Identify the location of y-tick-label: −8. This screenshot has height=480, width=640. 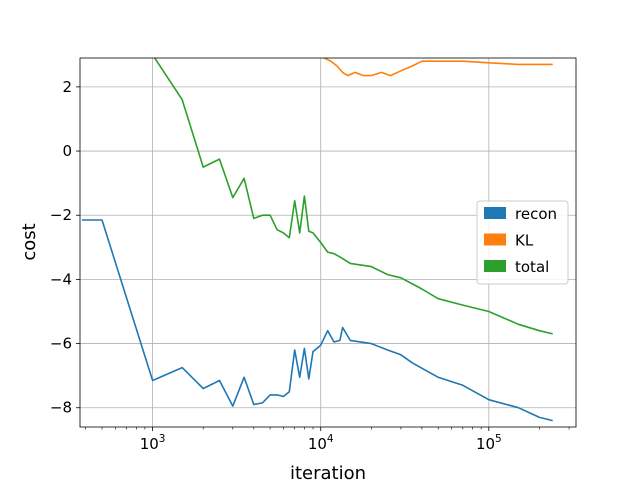
(61, 408).